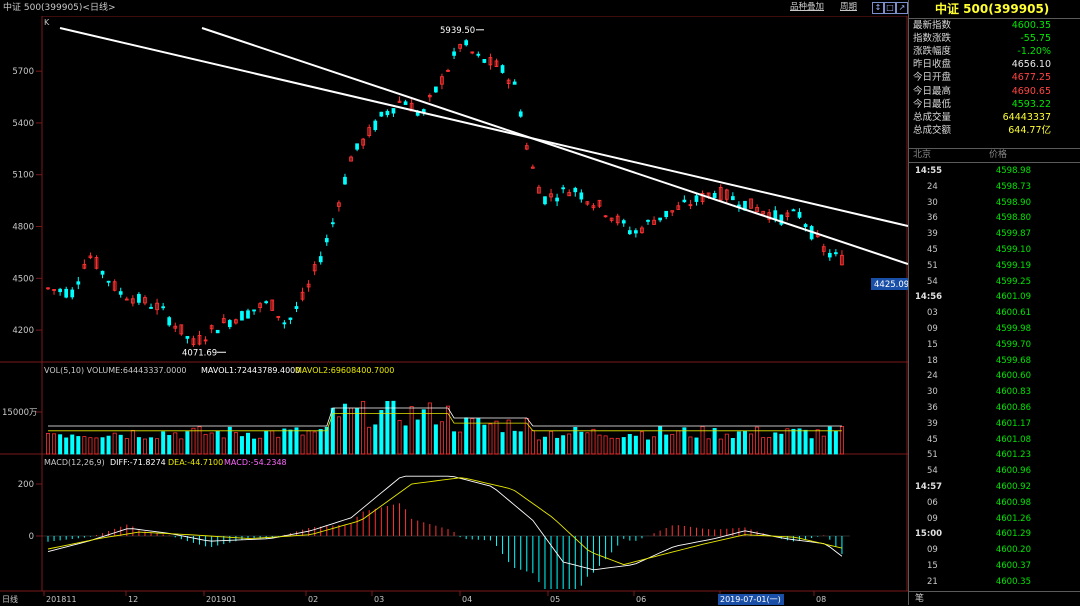  I want to click on tick-row: 24 4600.60, so click(994, 376).